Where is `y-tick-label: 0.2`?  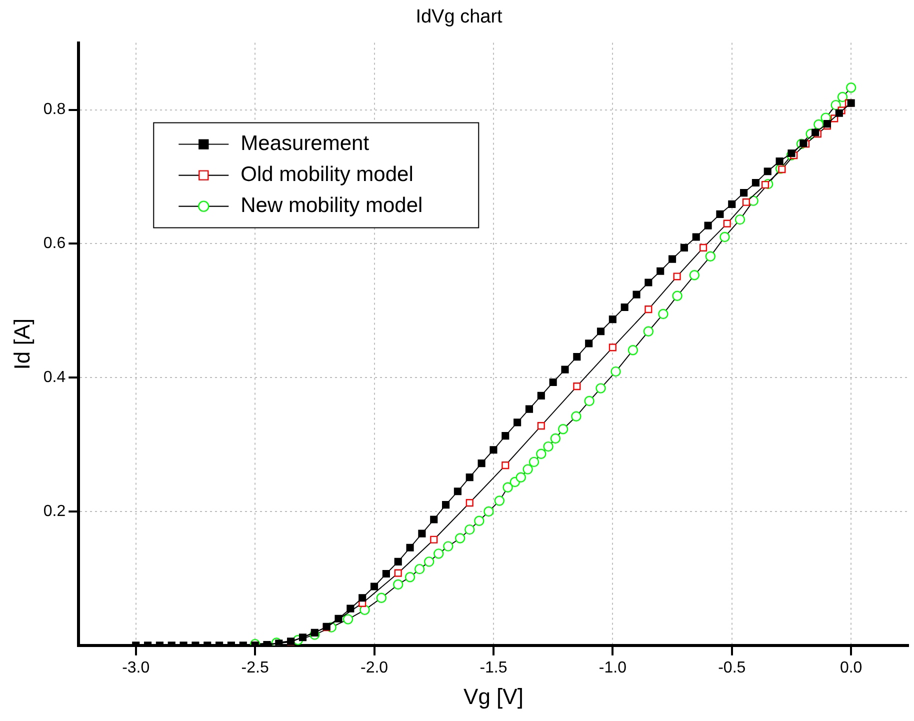 y-tick-label: 0.2 is located at coordinates (54, 511).